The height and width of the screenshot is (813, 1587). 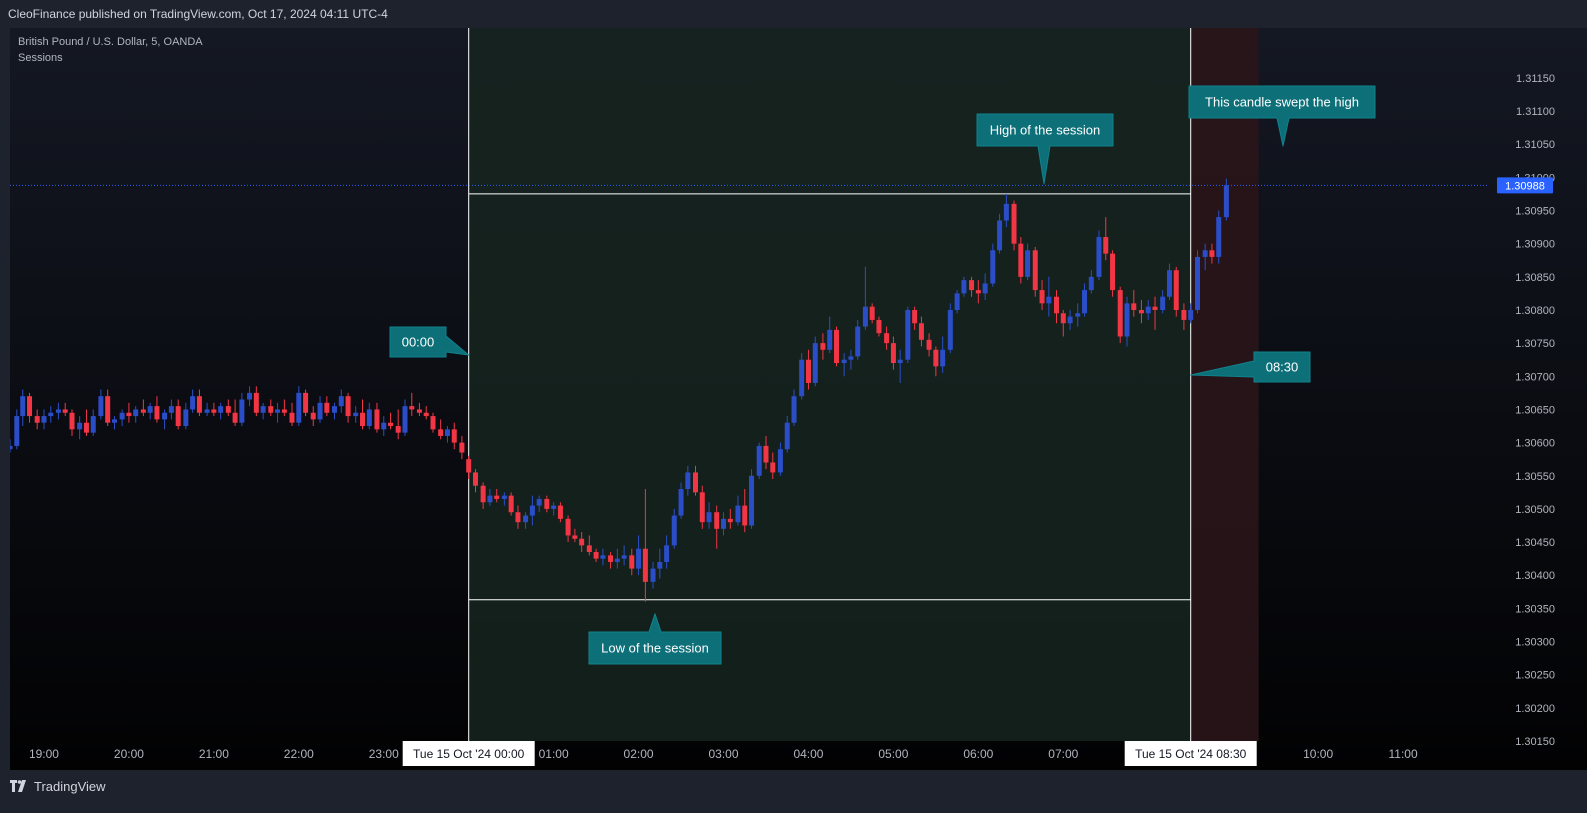 I want to click on indicator-name: Sessions, so click(x=40, y=58).